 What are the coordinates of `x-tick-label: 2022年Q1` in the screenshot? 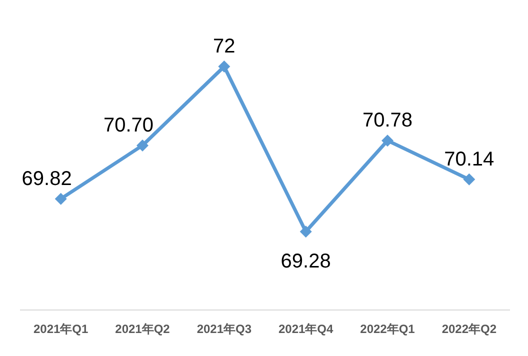 It's located at (388, 329).